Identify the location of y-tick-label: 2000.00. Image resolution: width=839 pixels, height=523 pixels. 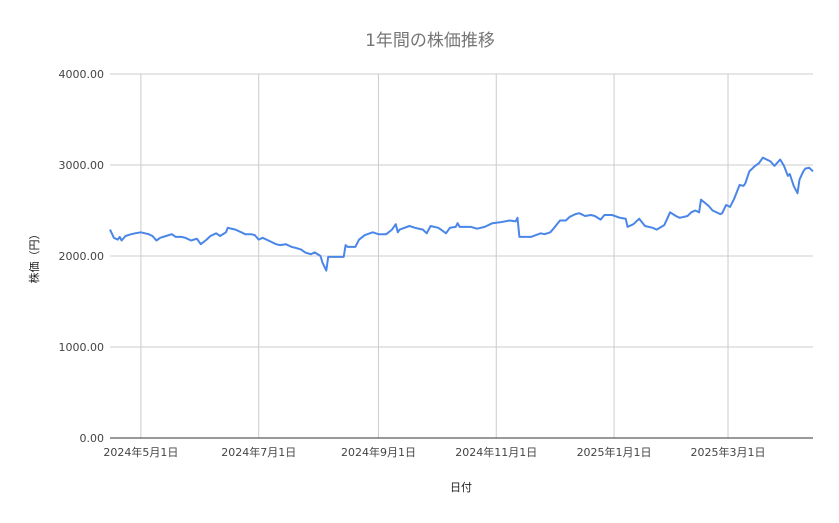
(82, 256).